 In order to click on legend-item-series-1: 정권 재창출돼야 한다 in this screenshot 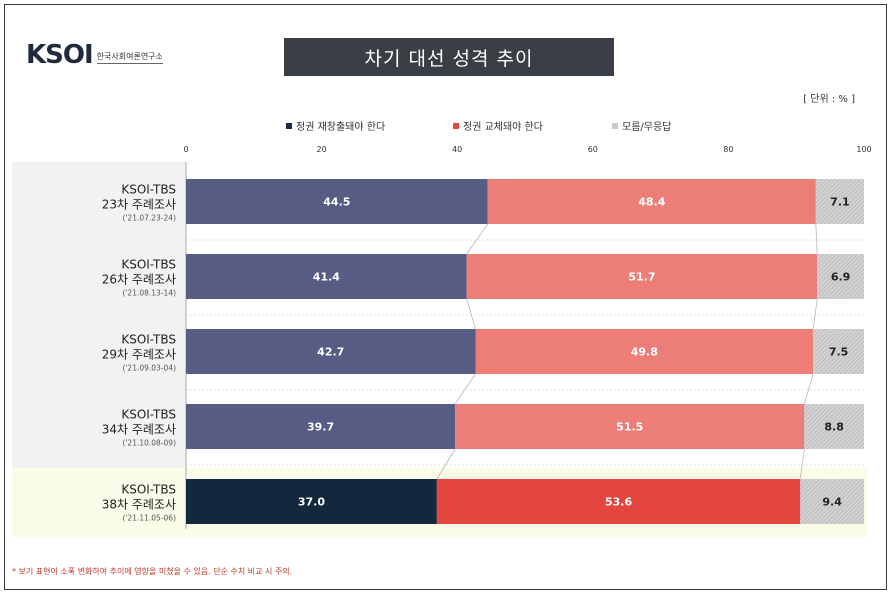, I will do `click(335, 125)`.